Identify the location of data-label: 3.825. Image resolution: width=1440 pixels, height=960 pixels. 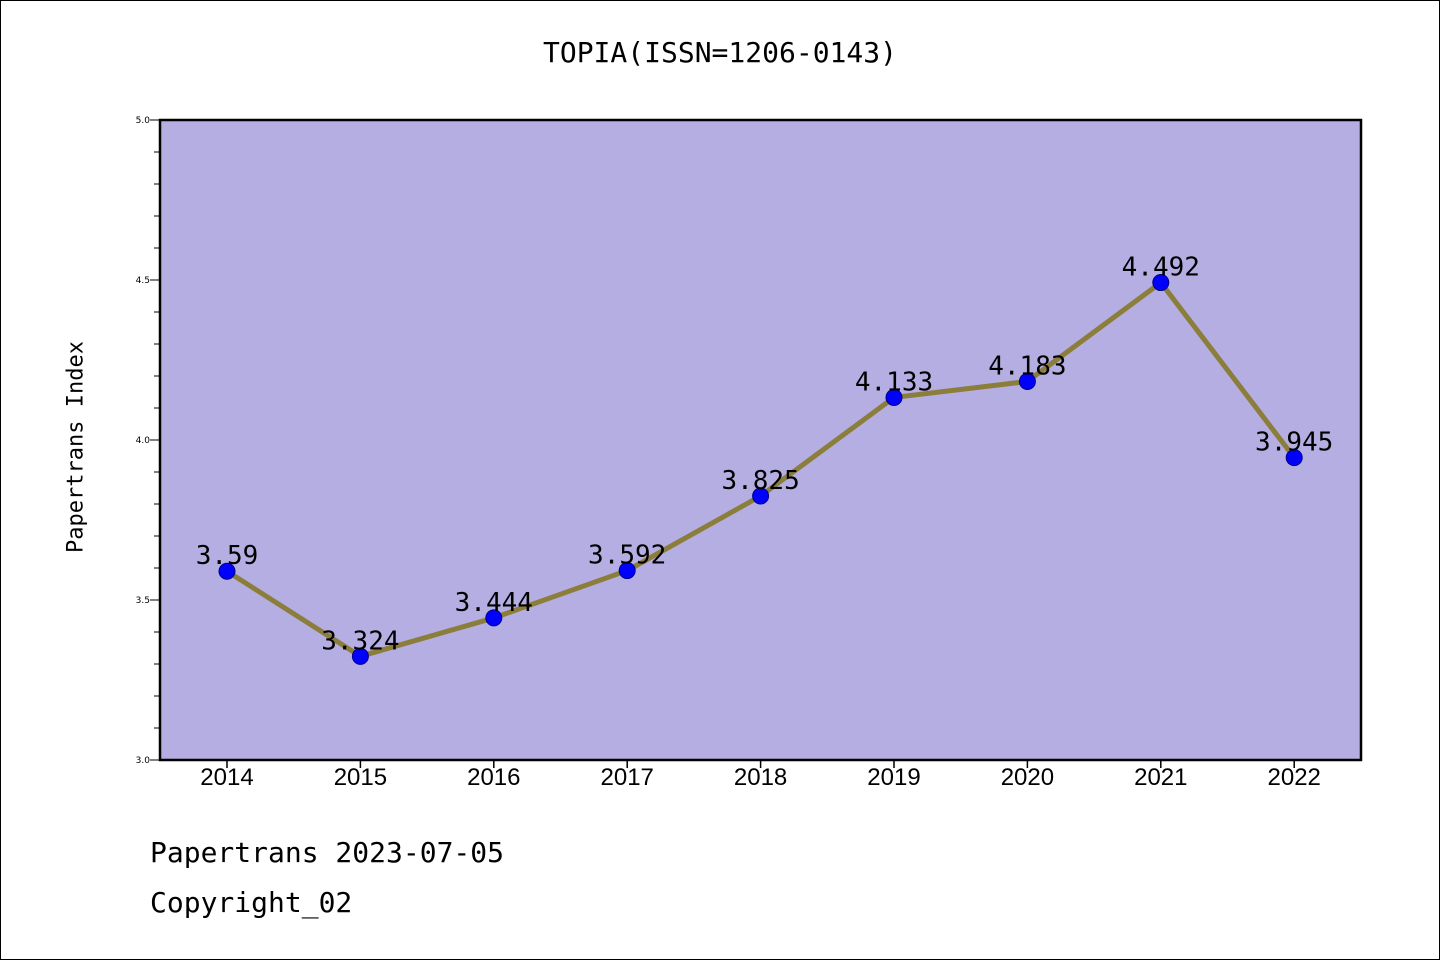
(760, 481).